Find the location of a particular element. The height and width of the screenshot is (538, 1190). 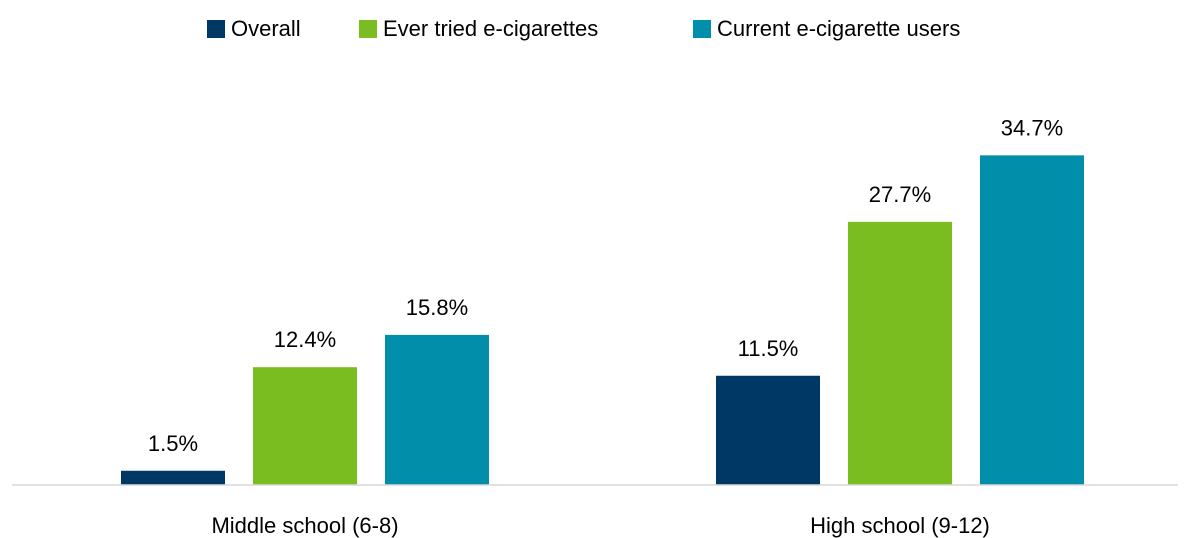

legend-item-overall: Overall is located at coordinates (254, 28).